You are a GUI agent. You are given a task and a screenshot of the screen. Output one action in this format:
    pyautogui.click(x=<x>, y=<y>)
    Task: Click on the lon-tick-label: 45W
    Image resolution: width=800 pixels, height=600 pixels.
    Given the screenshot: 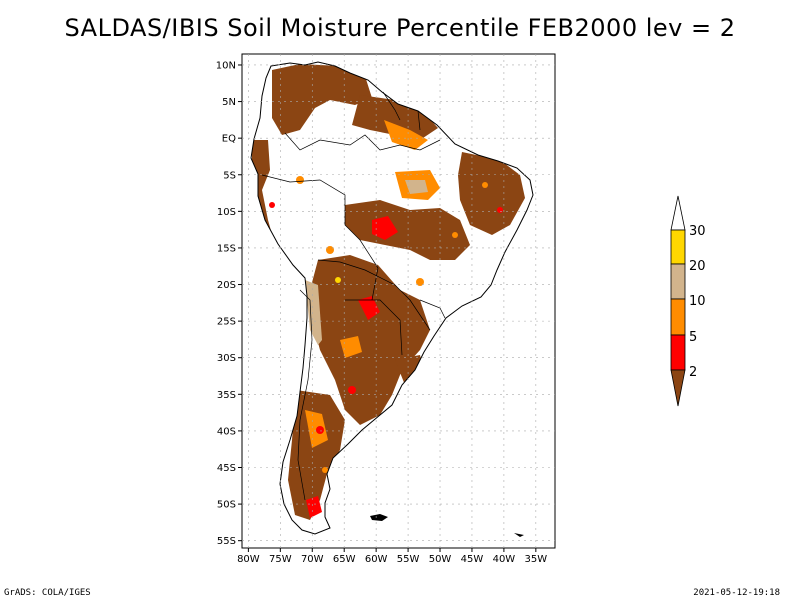 What is the action you would take?
    pyautogui.click(x=472, y=559)
    